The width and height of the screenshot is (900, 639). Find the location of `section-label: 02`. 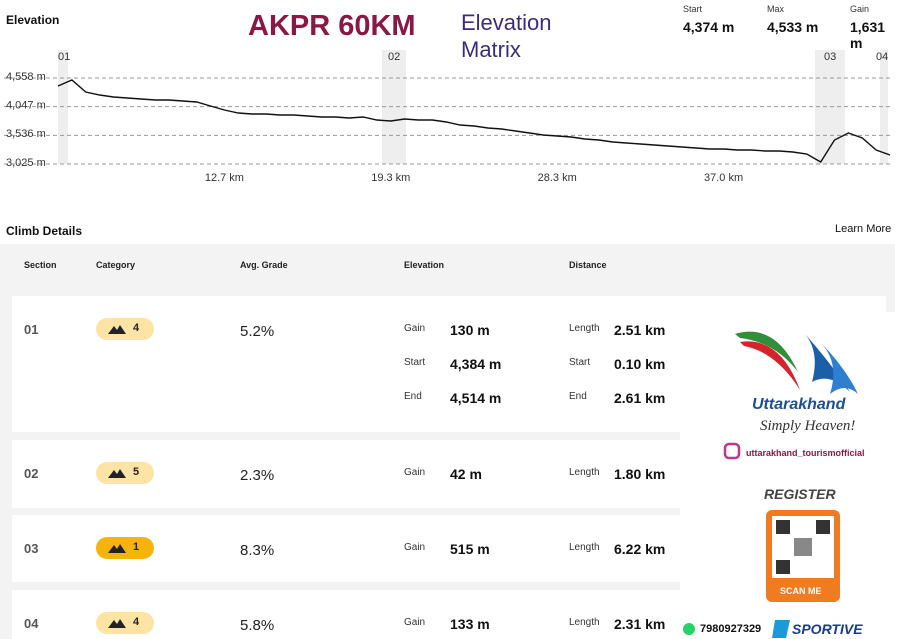

section-label: 02 is located at coordinates (394, 57).